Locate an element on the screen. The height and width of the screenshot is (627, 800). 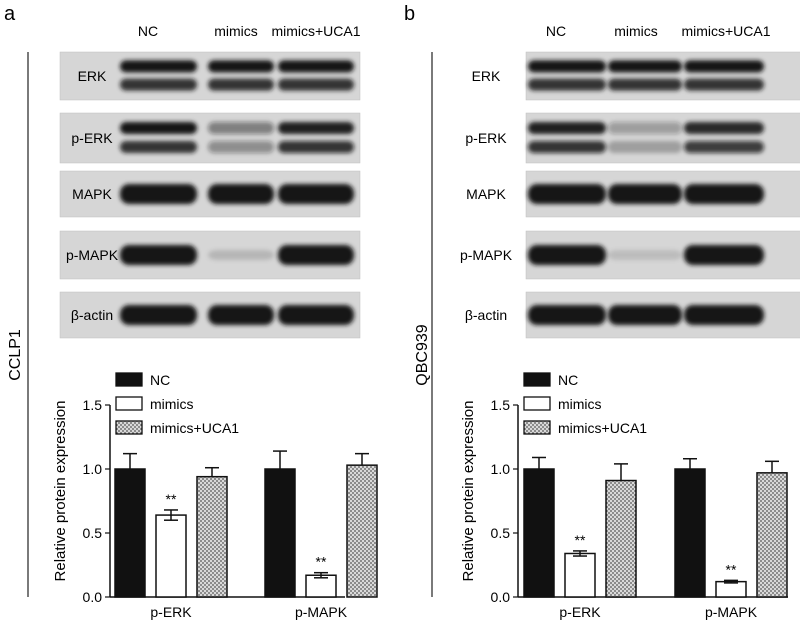
y-tick-label: 0.0 is located at coordinates (93, 597).